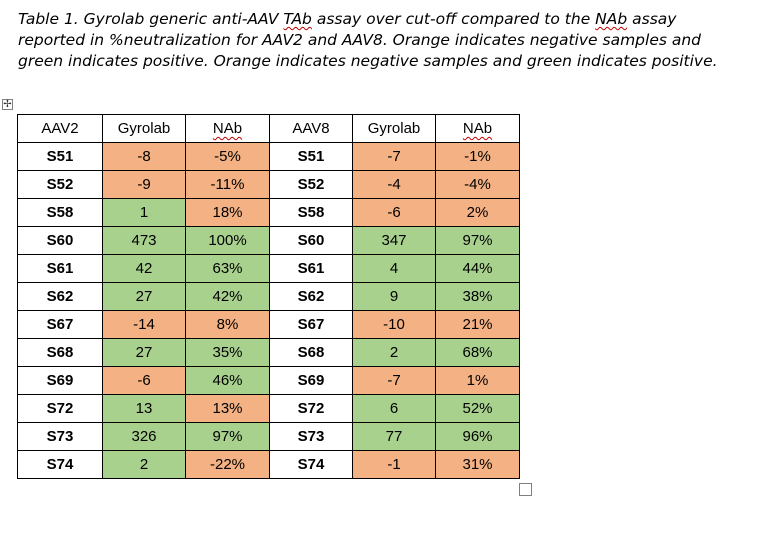 The image size is (761, 533). I want to click on table-row: S69 -6 46% S69 -7 1%, so click(268, 380).